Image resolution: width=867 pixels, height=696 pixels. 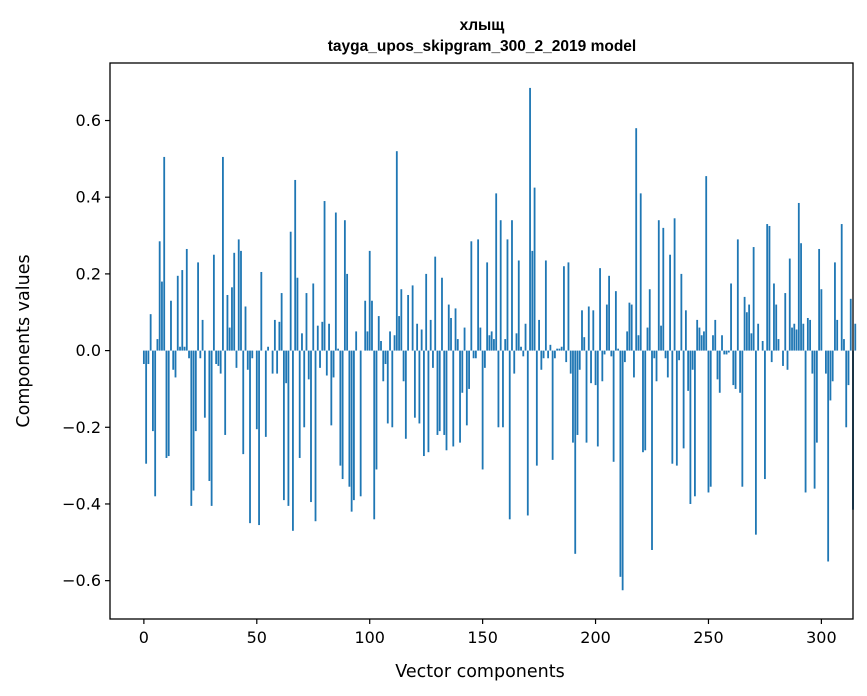 I want to click on chart-title-word: хлыщ, so click(x=482, y=25).